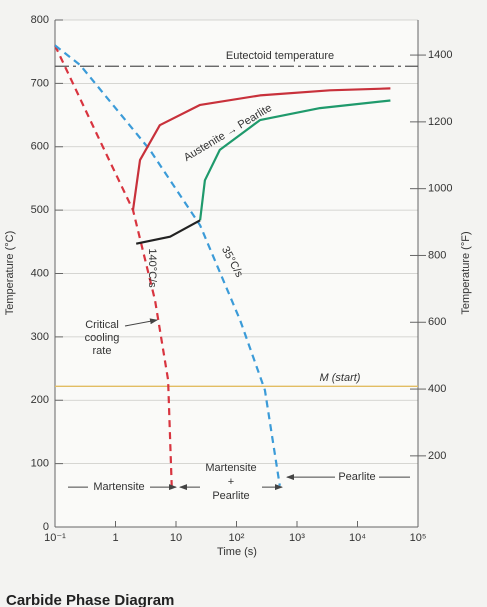  What do you see at coordinates (141, 322) in the screenshot?
I see `arrow` at bounding box center [141, 322].